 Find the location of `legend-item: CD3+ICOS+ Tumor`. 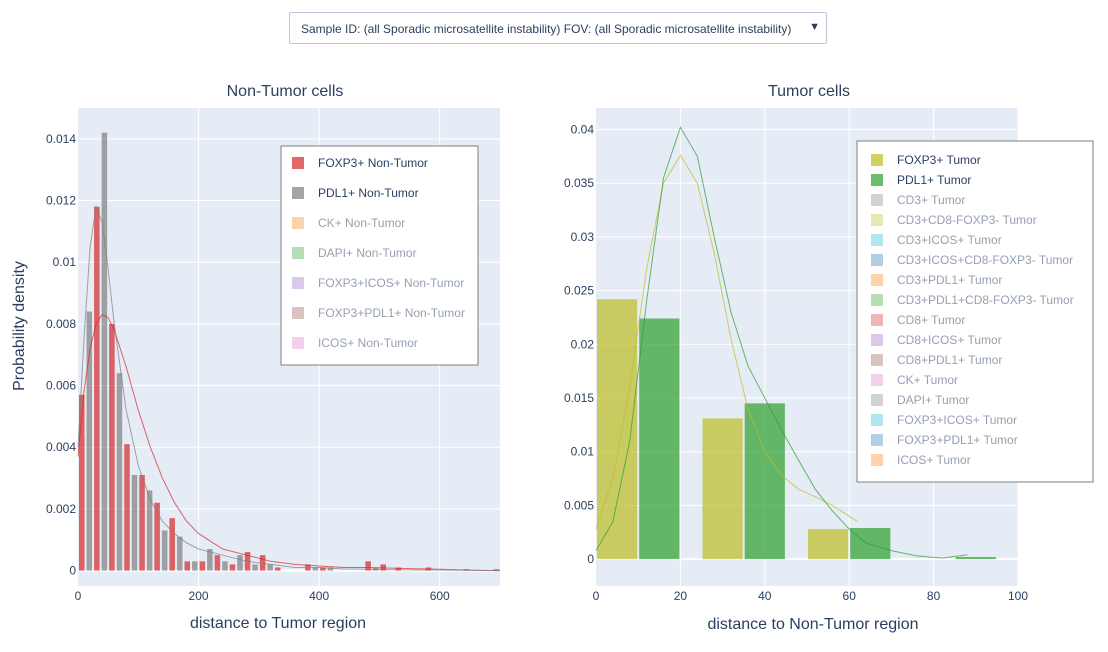

legend-item: CD3+ICOS+ Tumor is located at coordinates (936, 240).